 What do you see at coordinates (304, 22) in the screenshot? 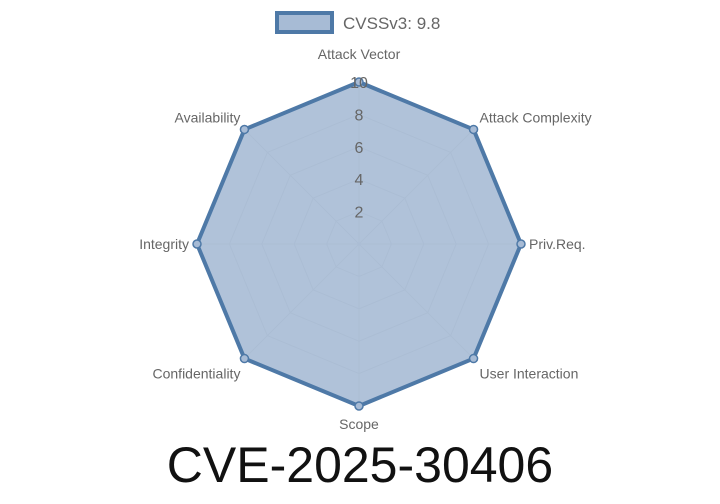
I see `legend-swatch` at bounding box center [304, 22].